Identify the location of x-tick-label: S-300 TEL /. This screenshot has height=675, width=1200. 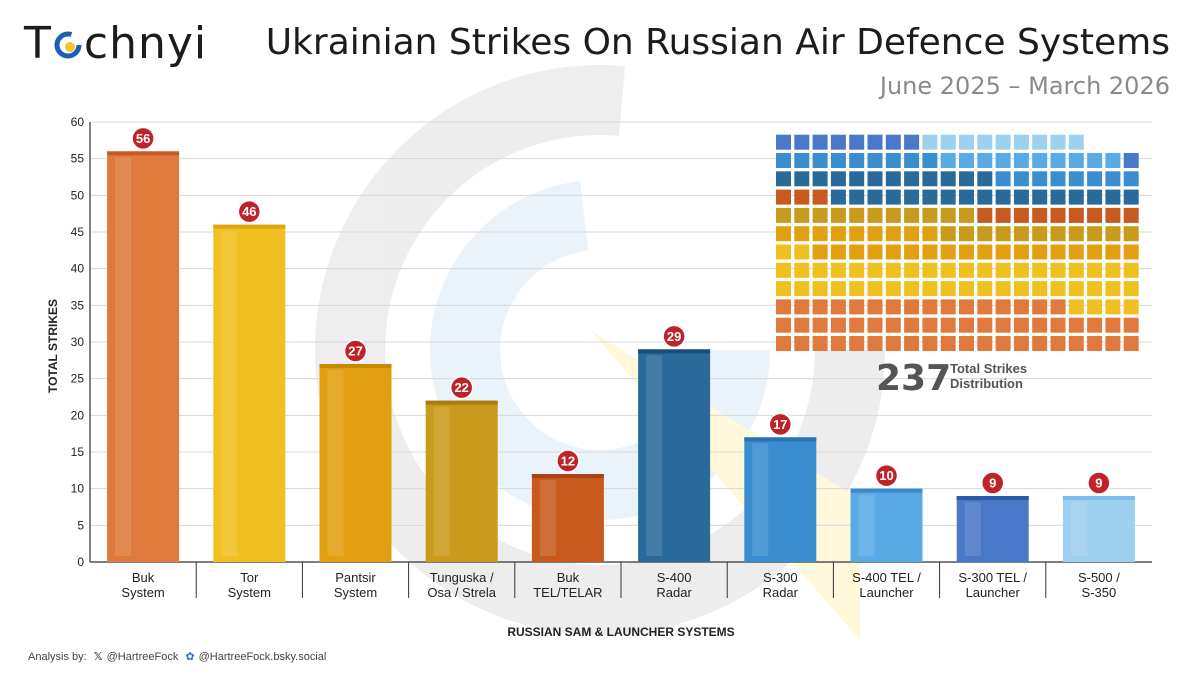
(992, 577).